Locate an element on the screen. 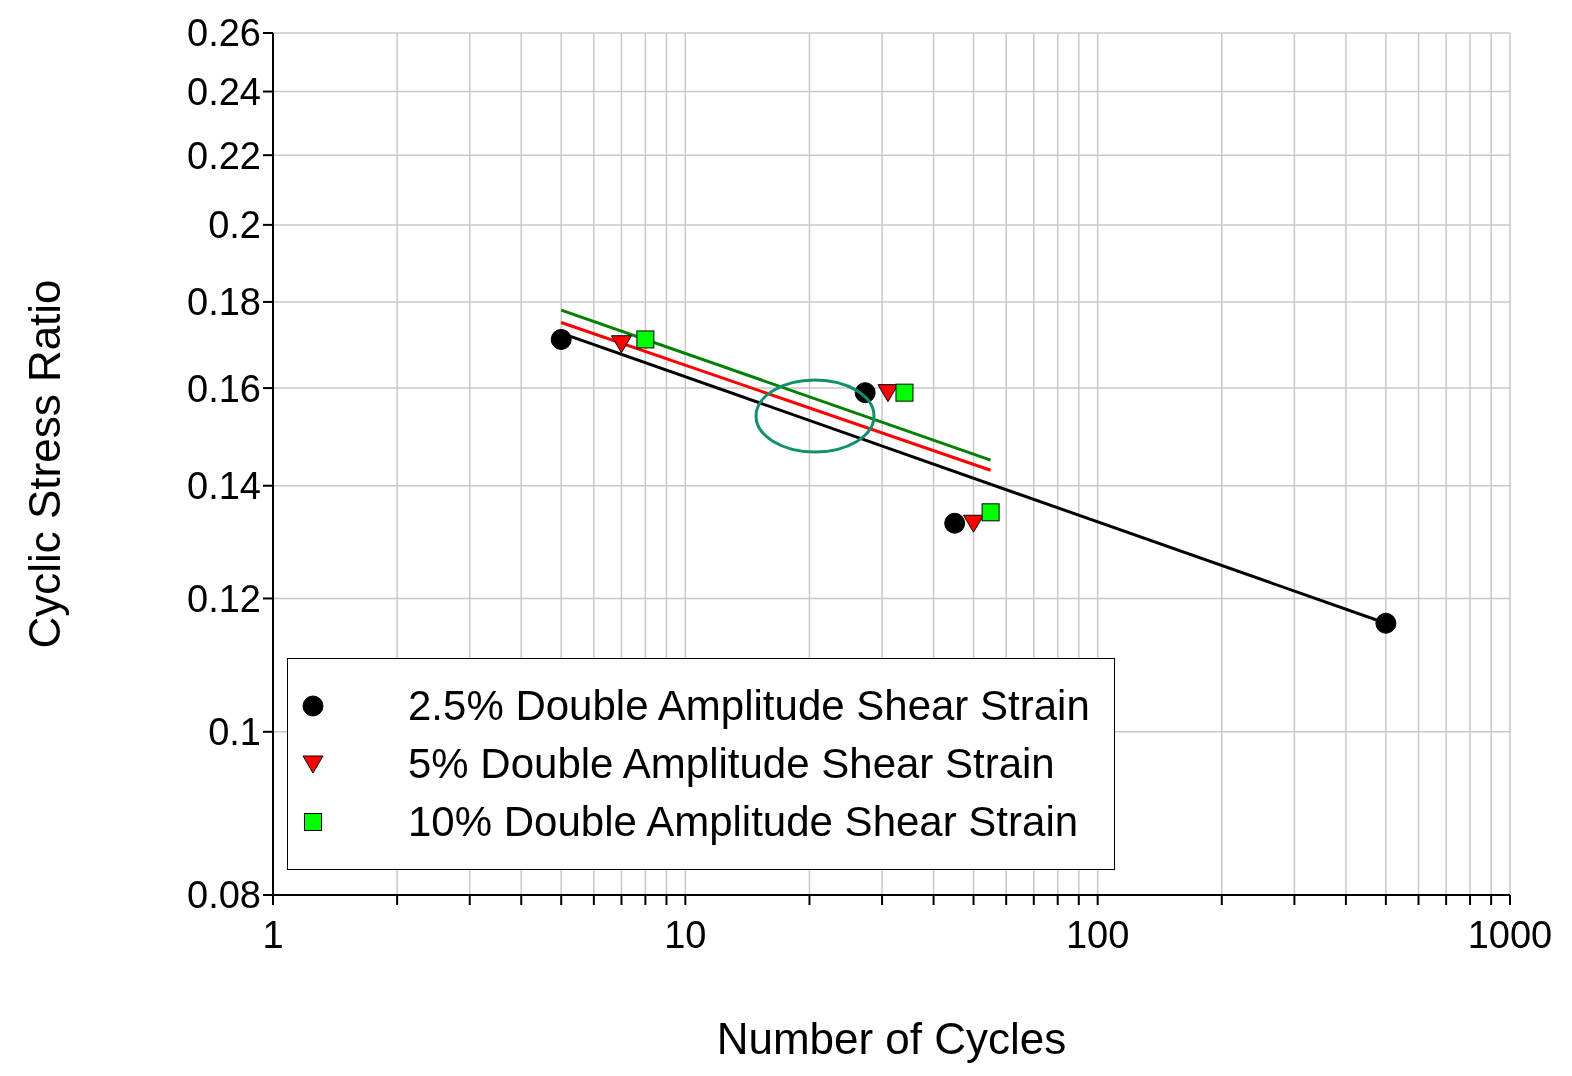 Image resolution: width=1572 pixels, height=1076 pixels. legend-label: 2.5% Double Amplitude Shear Strain is located at coordinates (749, 705).